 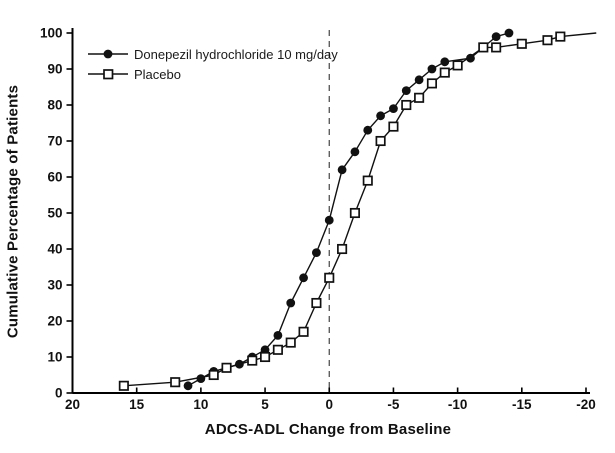 What do you see at coordinates (72, 404) in the screenshot?
I see `x-tick-label: 20` at bounding box center [72, 404].